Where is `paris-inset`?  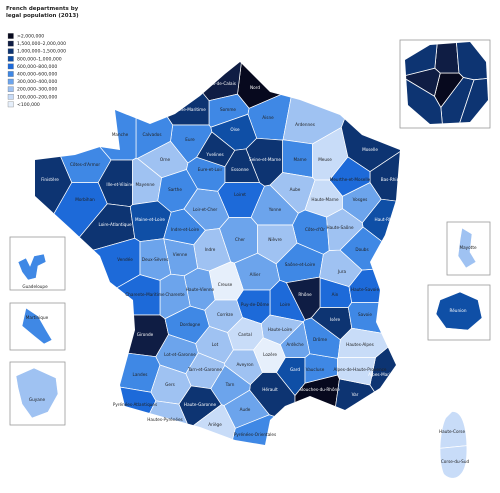 paris-inset is located at coordinates (446, 83).